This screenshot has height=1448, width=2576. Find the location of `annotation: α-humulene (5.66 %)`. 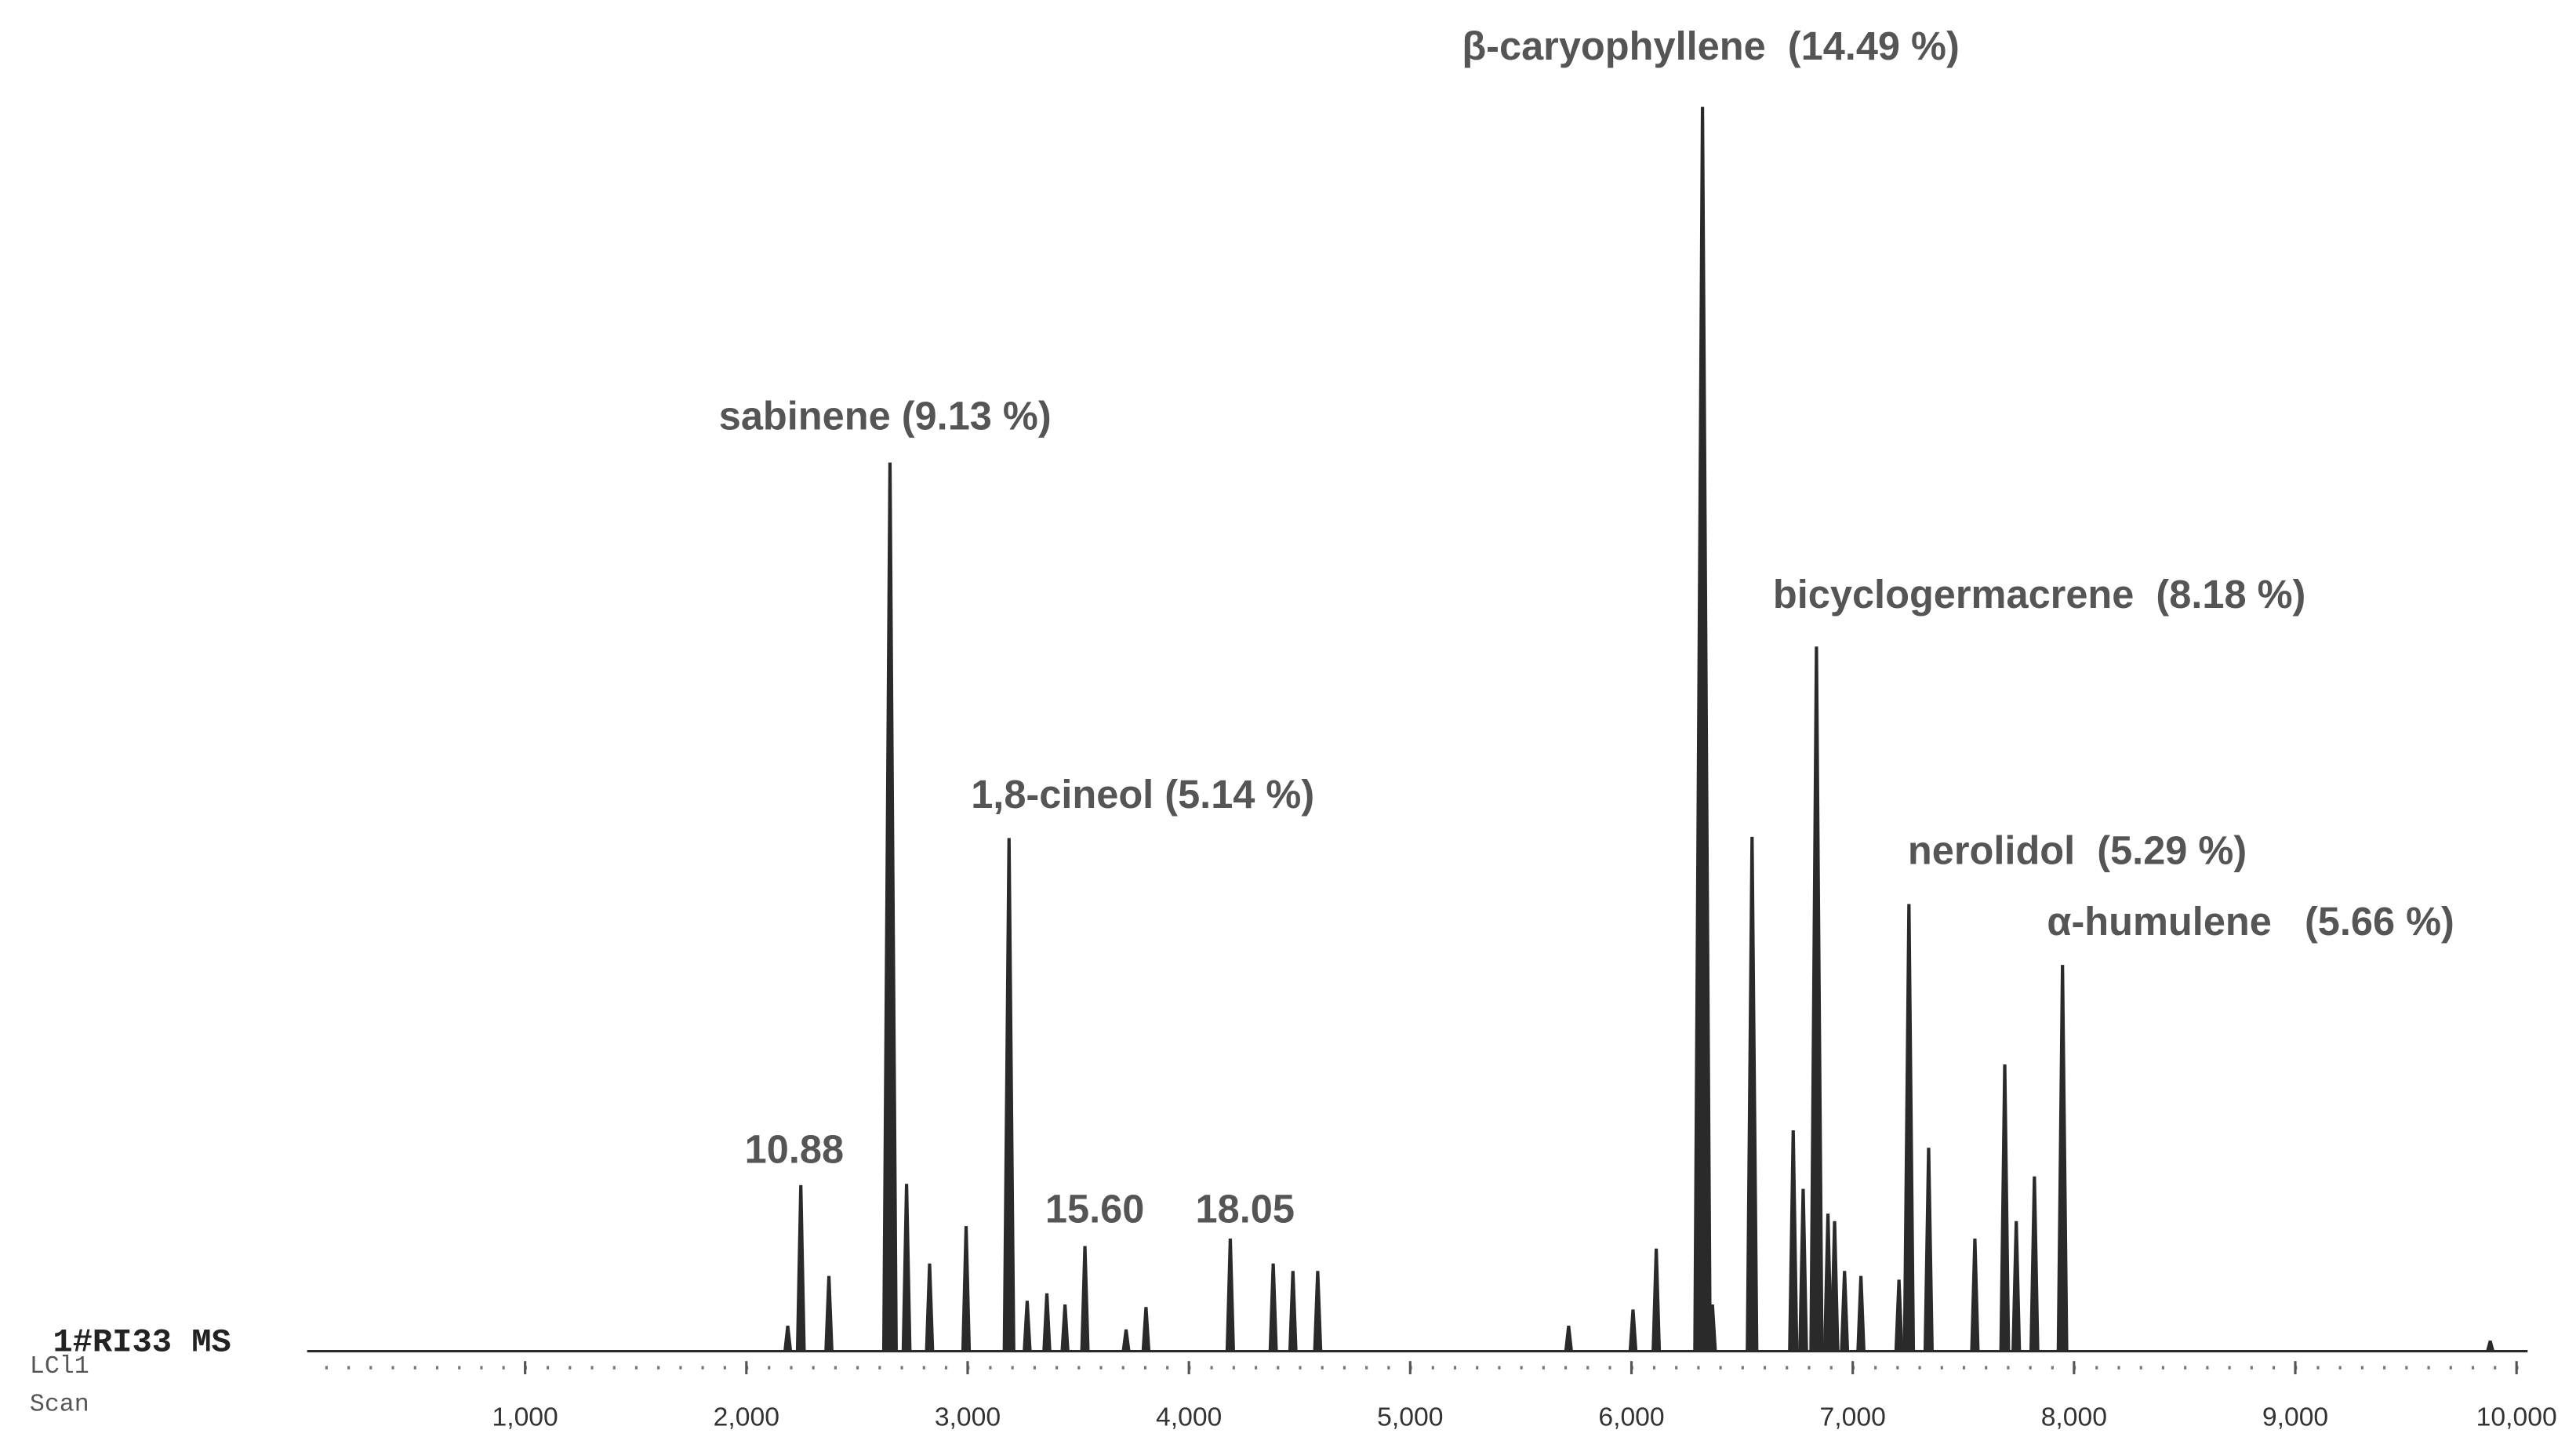

annotation: α-humulene (5.66 %) is located at coordinates (2250, 921).